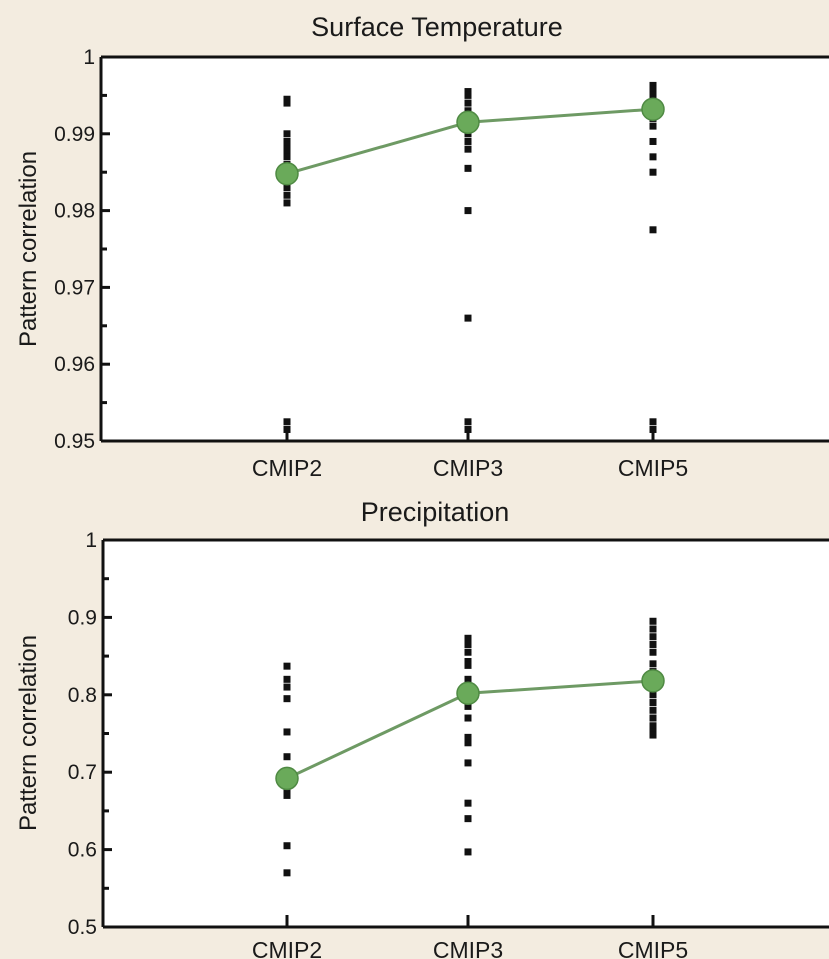 The image size is (829, 959). I want to click on y-tick-label: 0.7, so click(82, 772).